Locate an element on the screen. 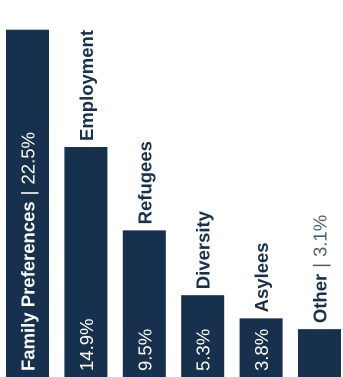 Image resolution: width=343 pixels, height=377 pixels. bar-refugees is located at coordinates (144, 303).